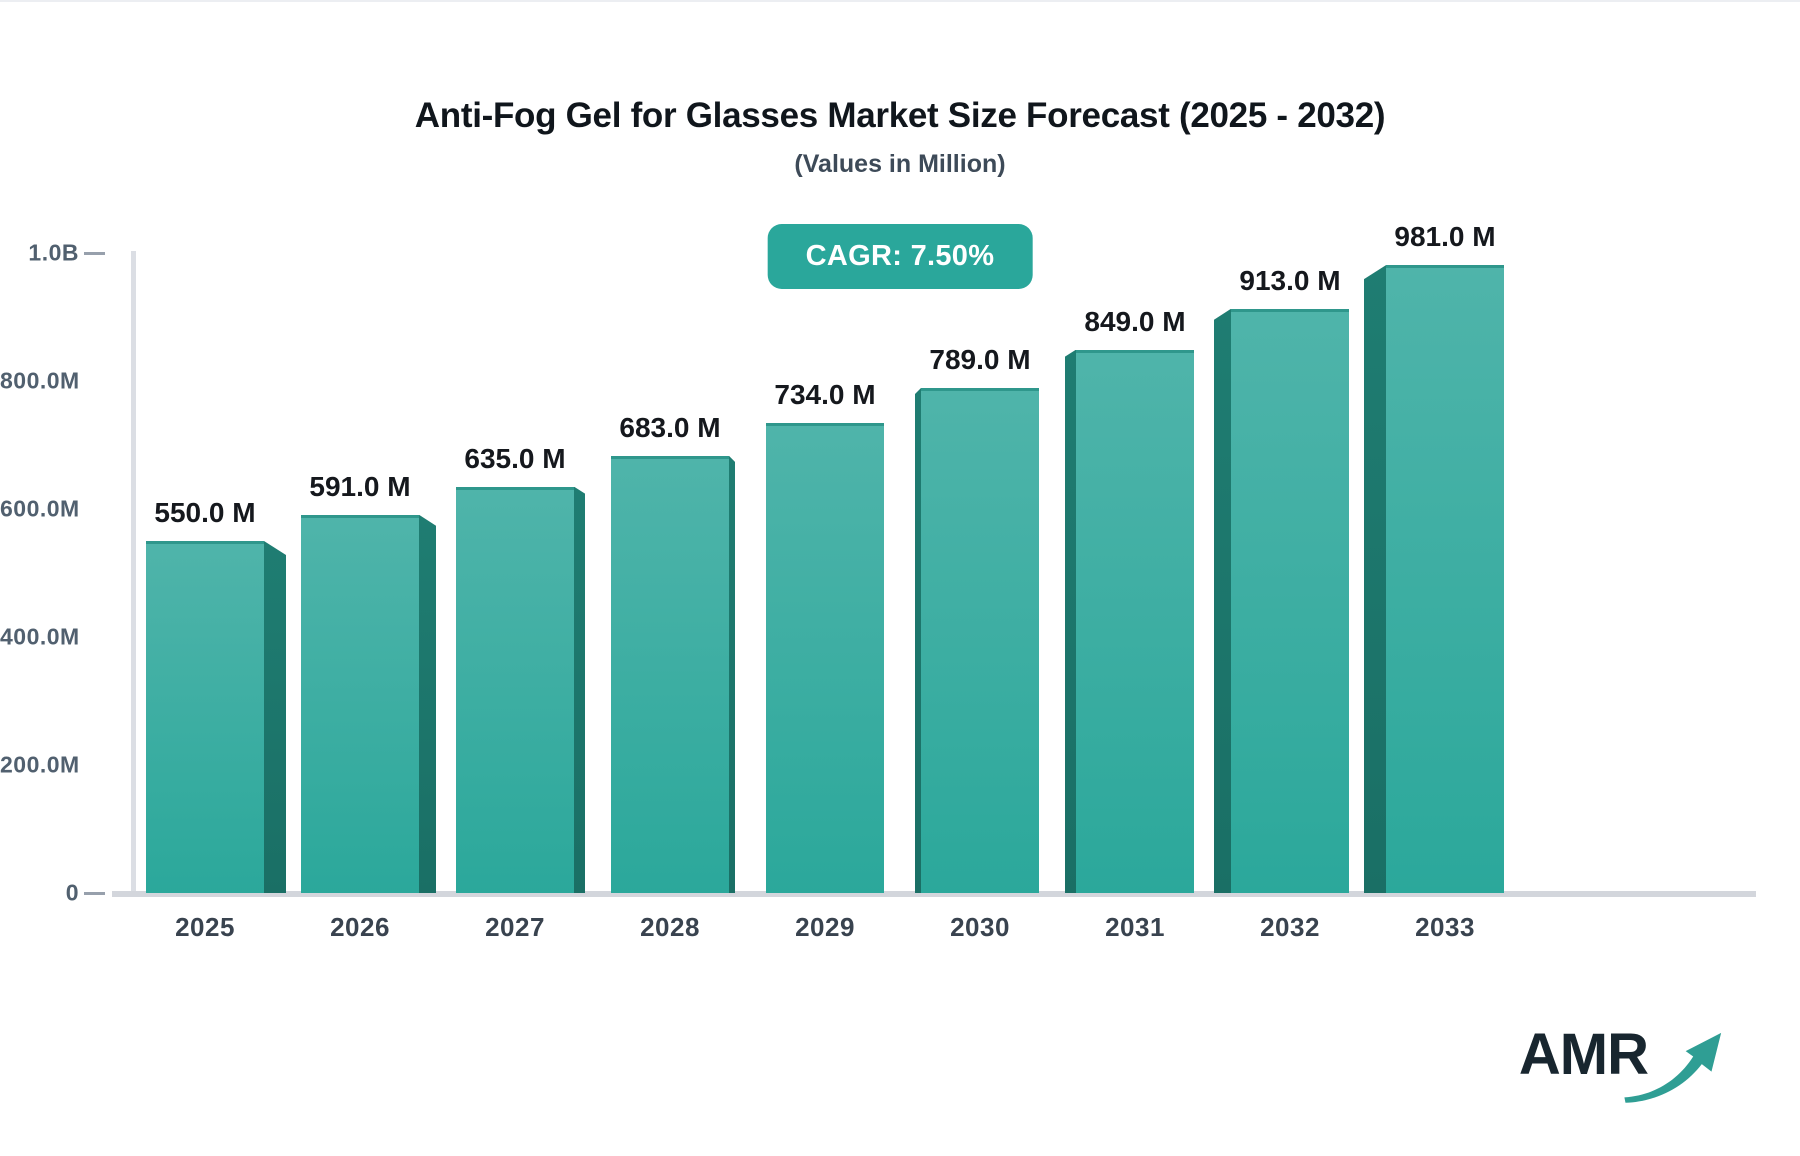 The image size is (1800, 1156). I want to click on x-axis-label-2027: 2027, so click(515, 927).